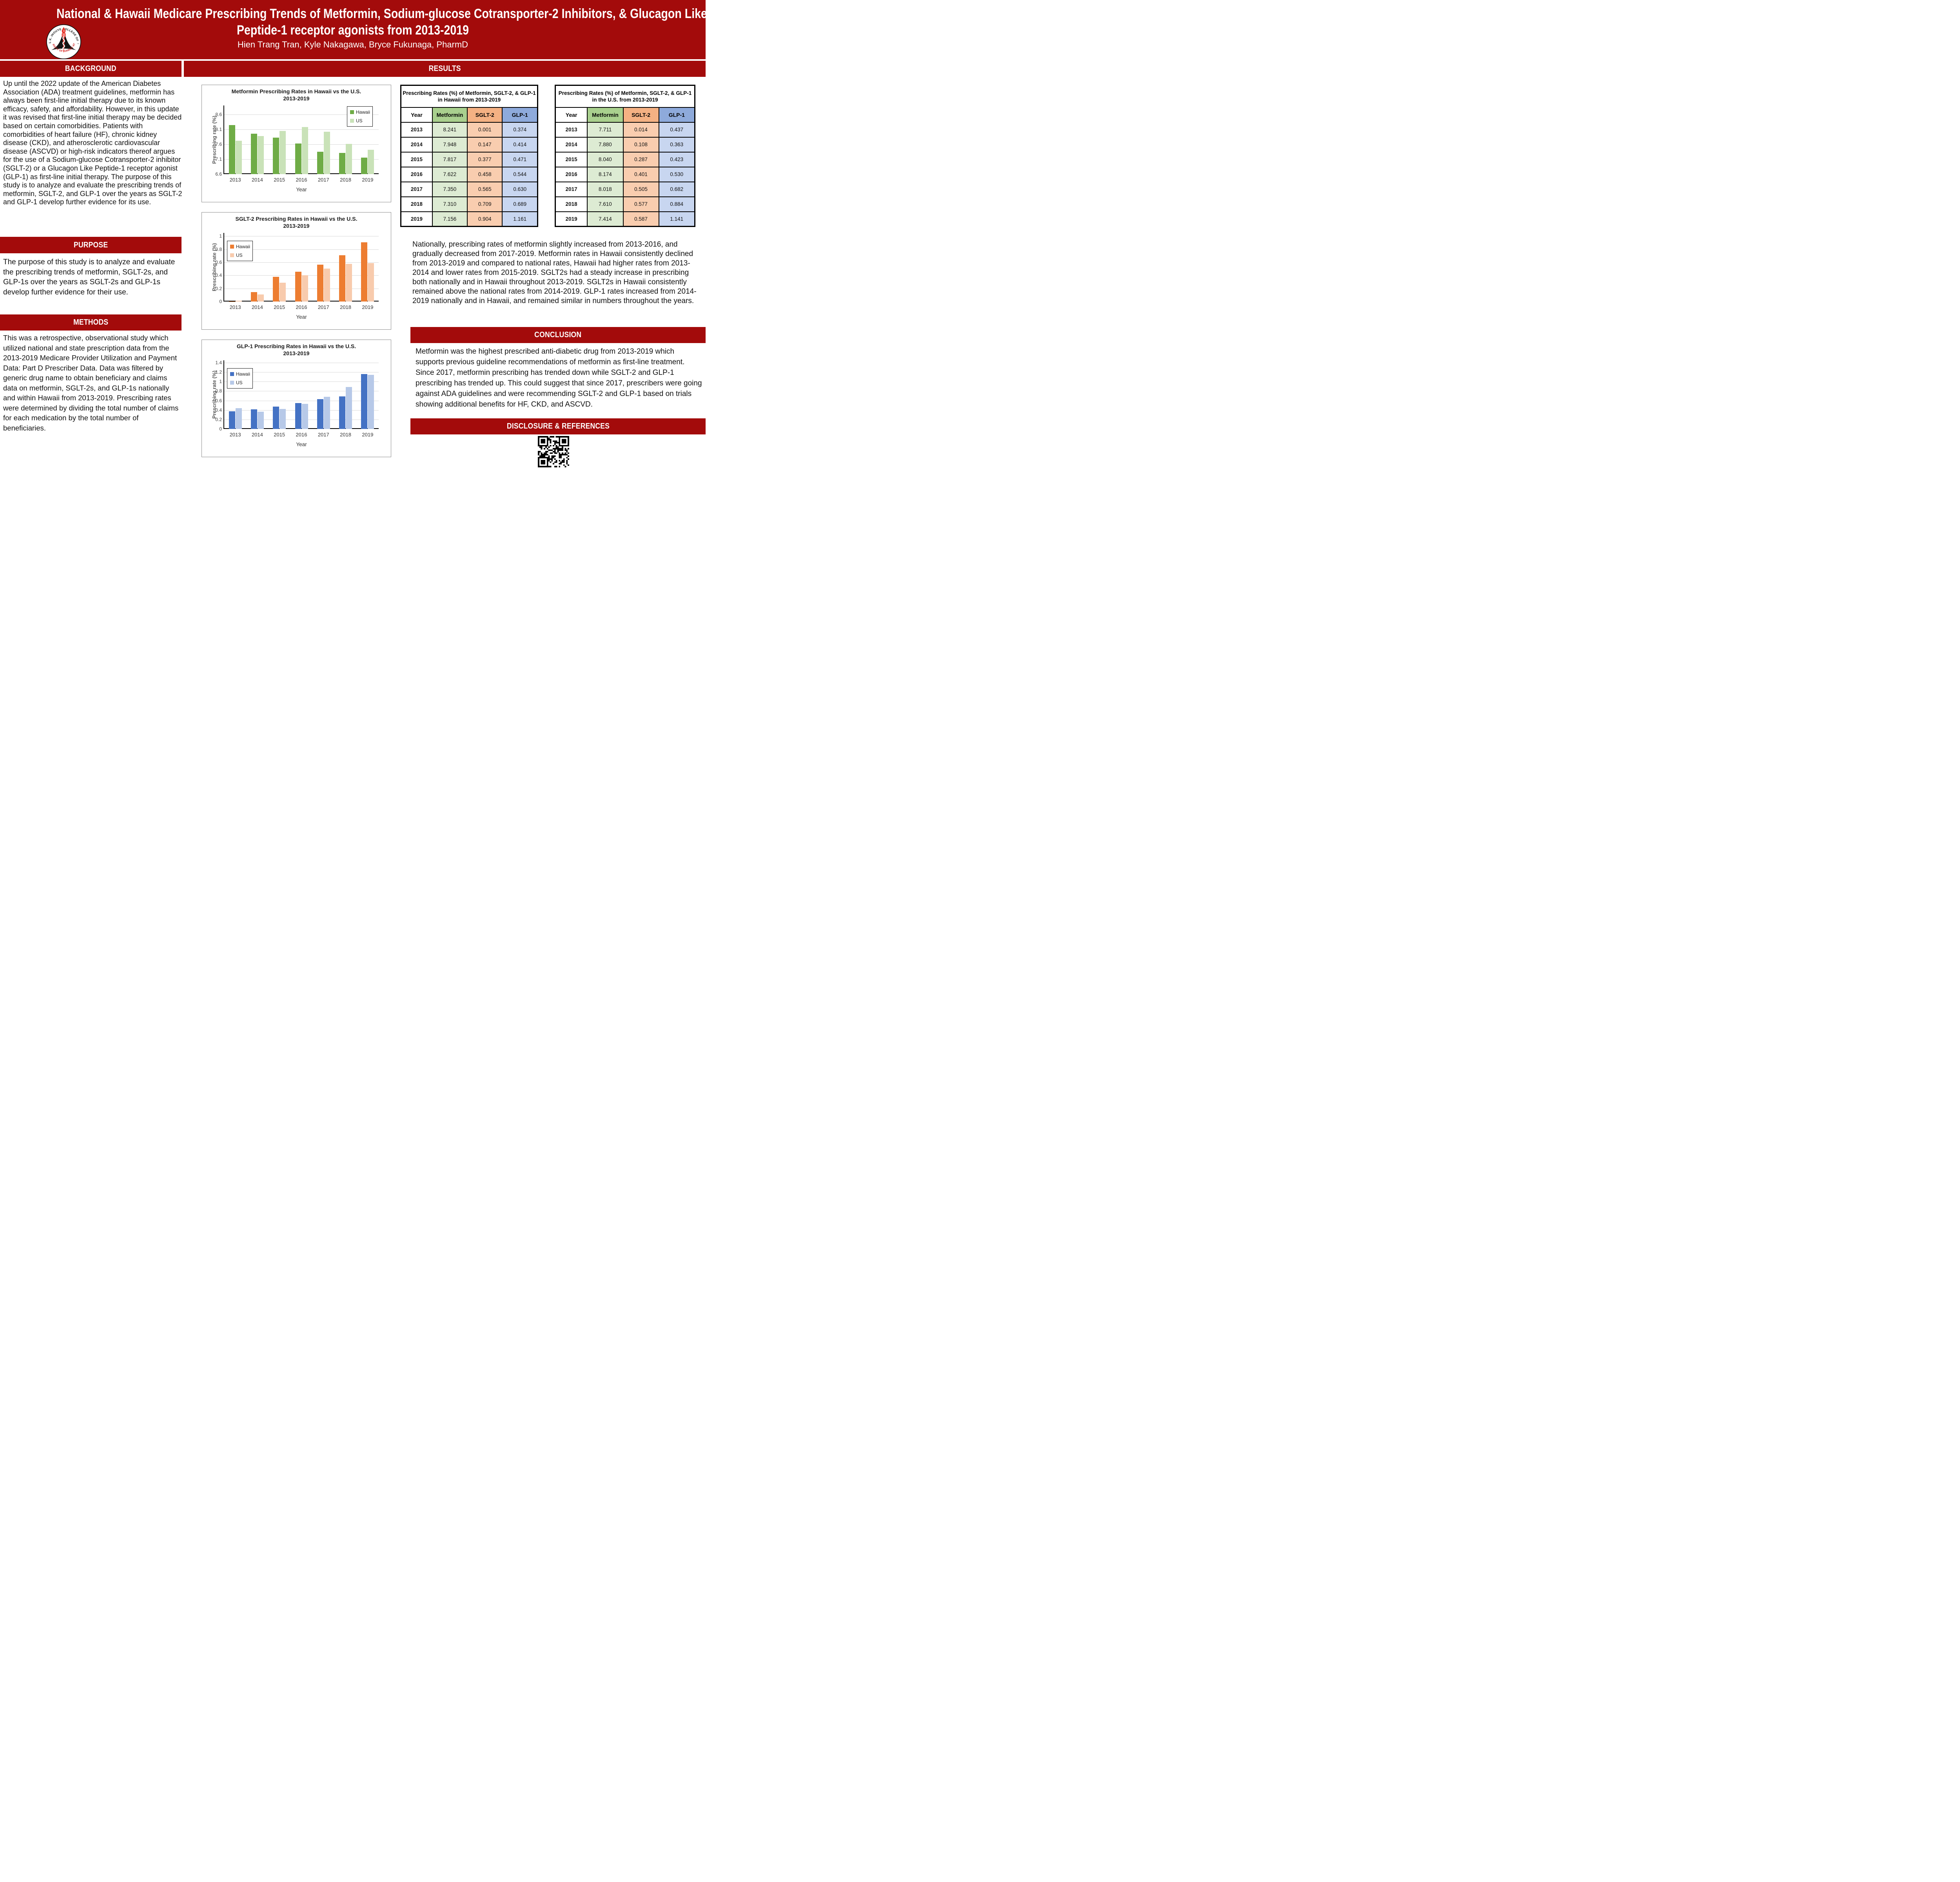  I want to click on chart-legend: Hawaii US, so click(360, 116).